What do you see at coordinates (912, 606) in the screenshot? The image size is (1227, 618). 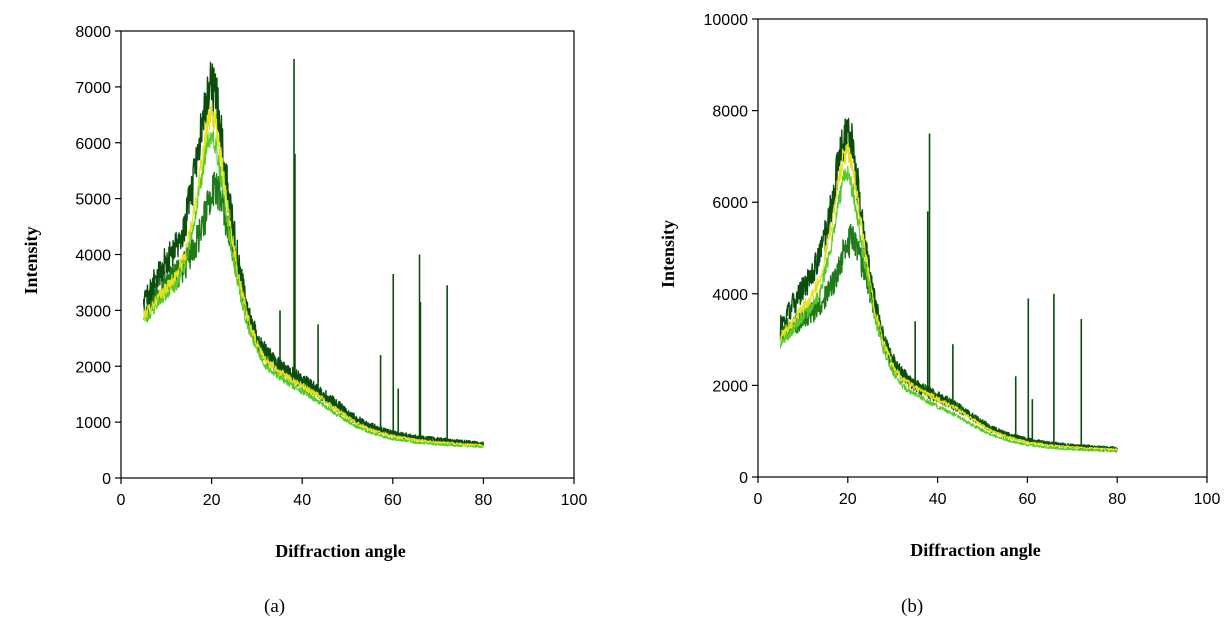 I see `chart-b-caption: (b)` at bounding box center [912, 606].